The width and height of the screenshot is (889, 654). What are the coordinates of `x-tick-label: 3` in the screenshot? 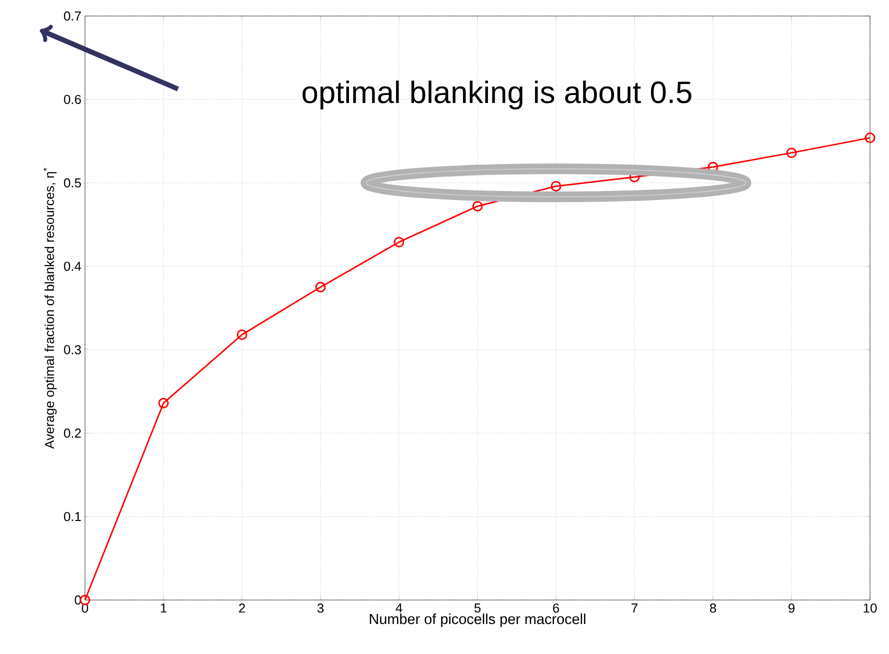 It's located at (320, 608).